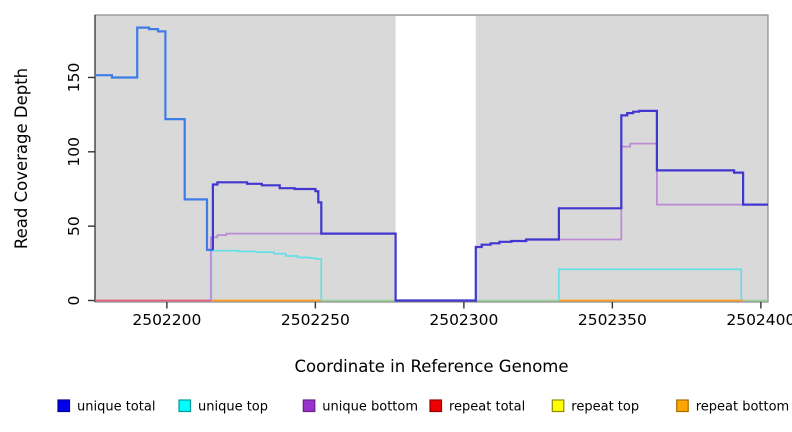  I want to click on legend-item: repeat bottom, so click(733, 407).